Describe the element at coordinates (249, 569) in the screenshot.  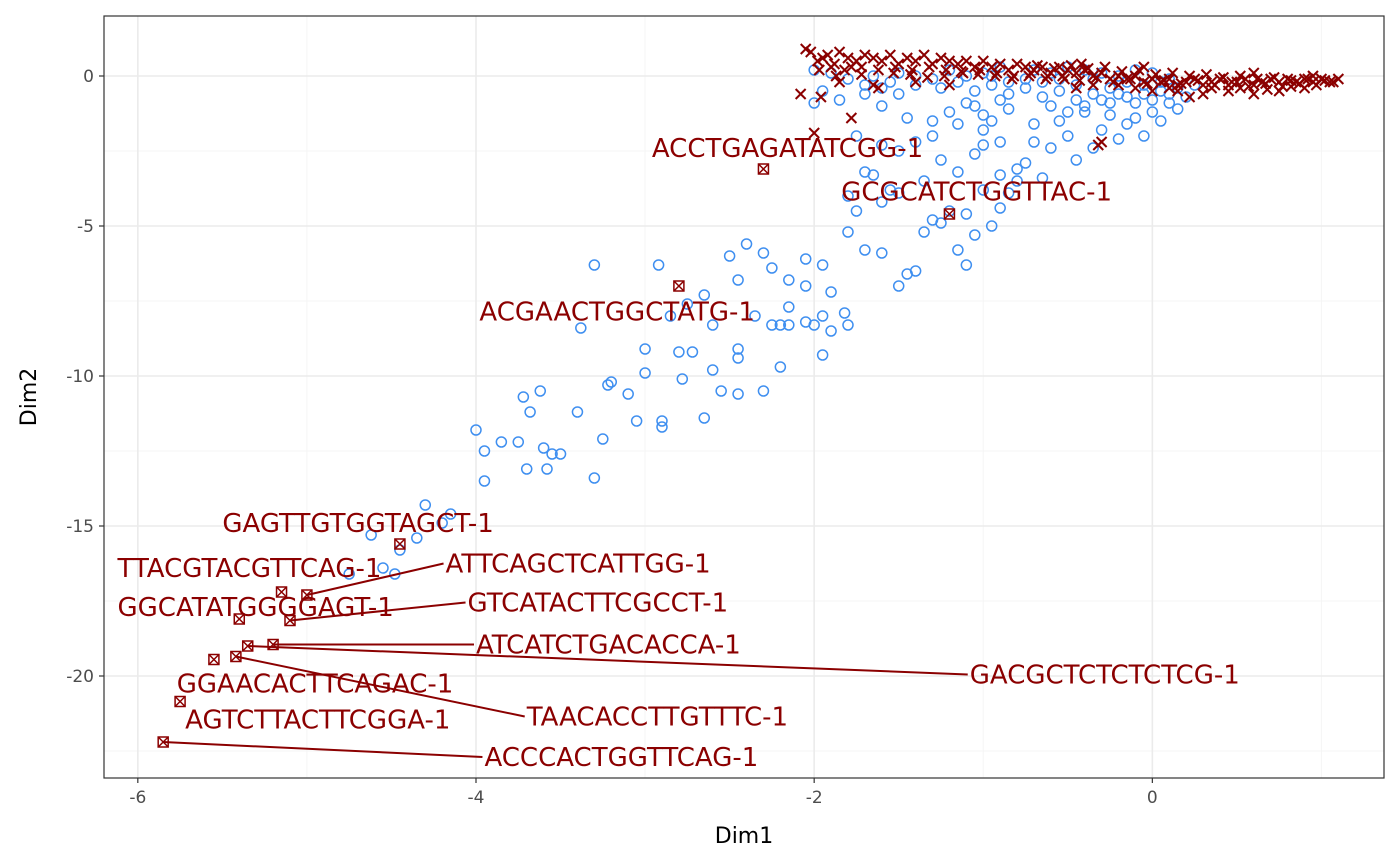
I see `point-label: TTACGTACGTTCAG-1` at that location.